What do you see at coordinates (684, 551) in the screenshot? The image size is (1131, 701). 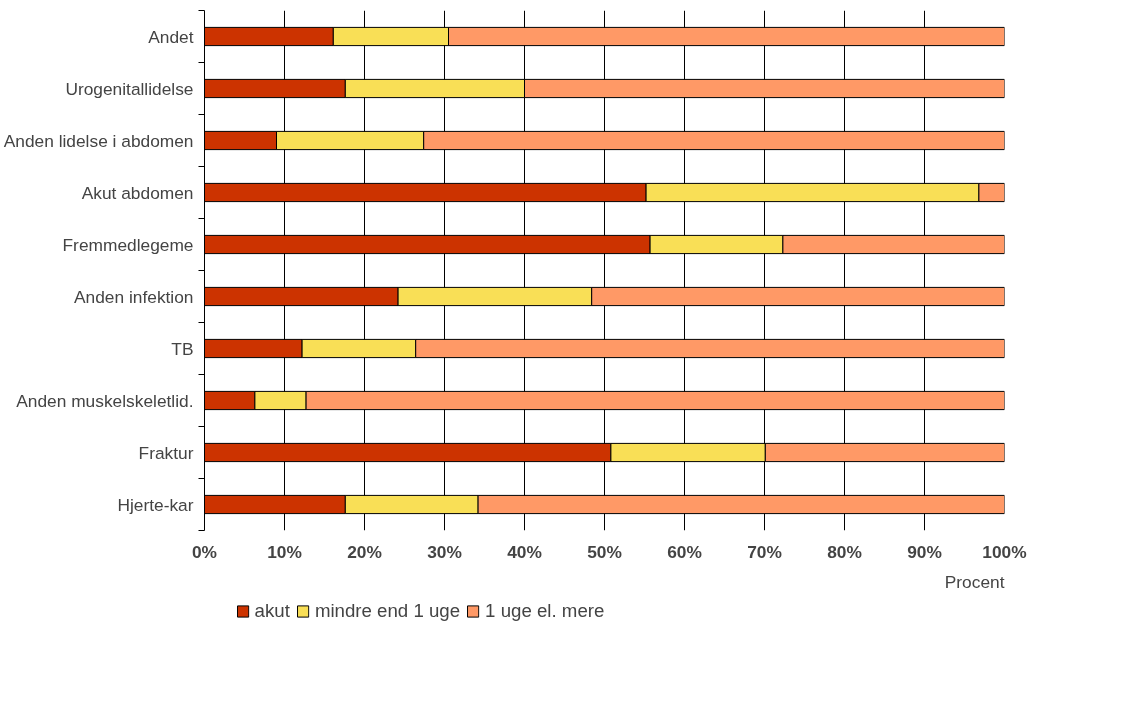 I see `x-tick-label: 60%` at bounding box center [684, 551].